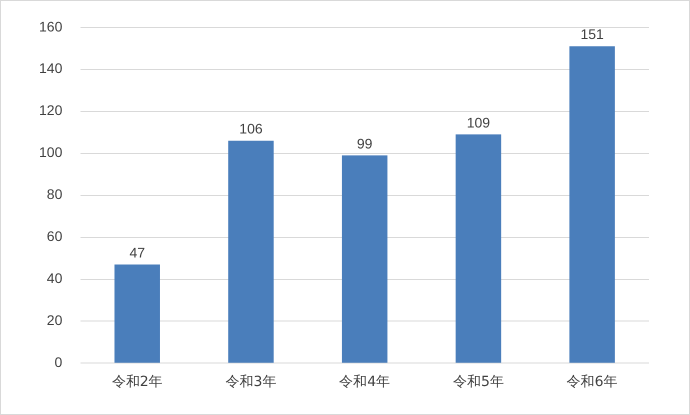 Image resolution: width=690 pixels, height=415 pixels. Describe the element at coordinates (250, 382) in the screenshot. I see `x-tick-label: 令和3年` at that location.